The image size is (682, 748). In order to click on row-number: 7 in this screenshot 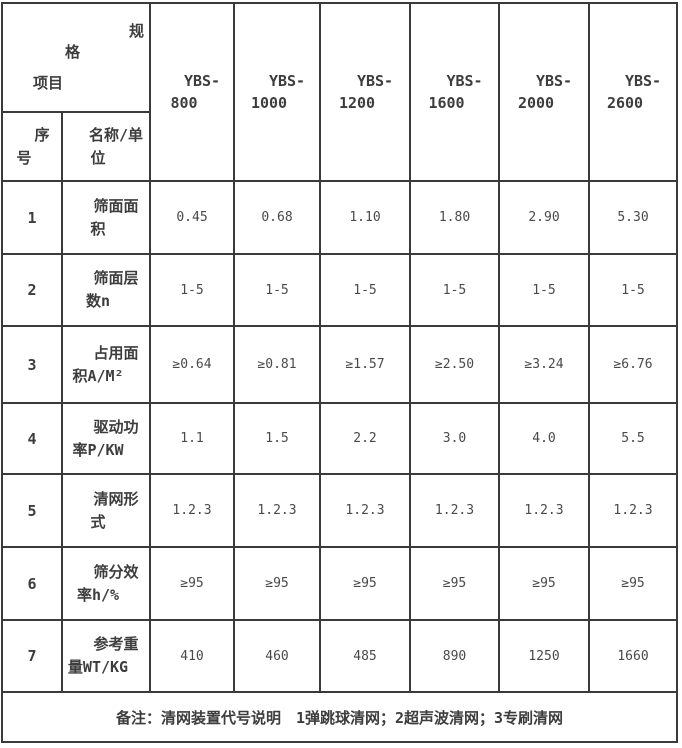, I will do `click(32, 656)`.